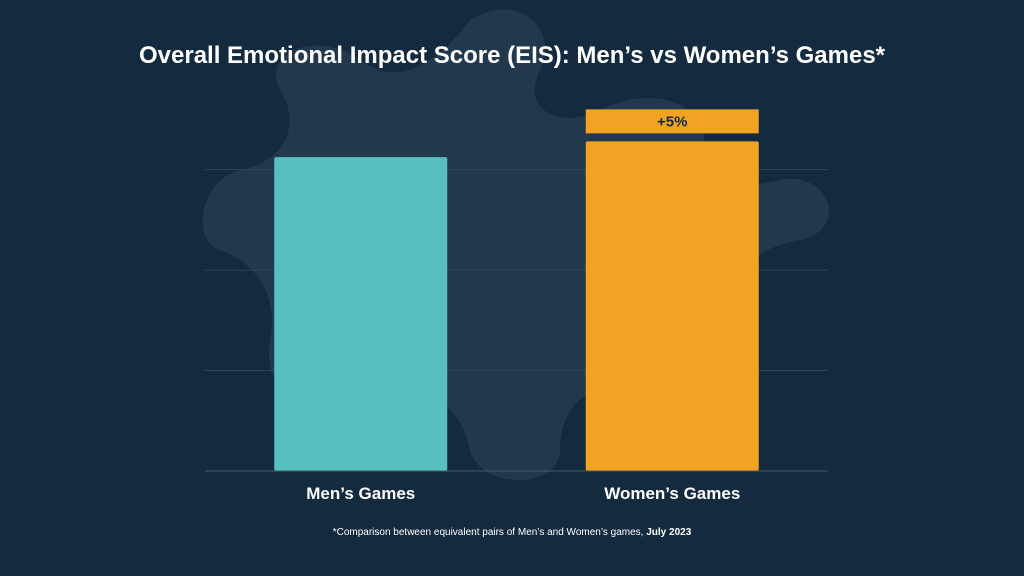 The width and height of the screenshot is (1024, 576). I want to click on x-axis-labels: Men’s Games Women’s Games, so click(523, 493).